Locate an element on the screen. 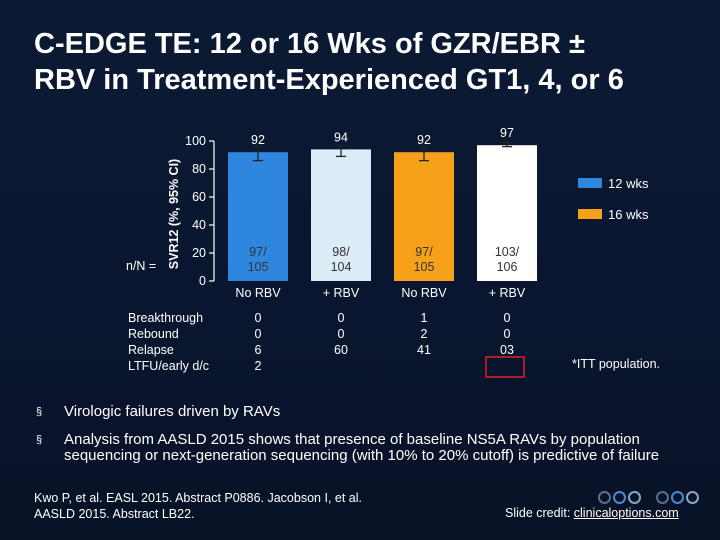 This screenshot has width=720, height=540. failure-count-cell: 60 is located at coordinates (341, 350).